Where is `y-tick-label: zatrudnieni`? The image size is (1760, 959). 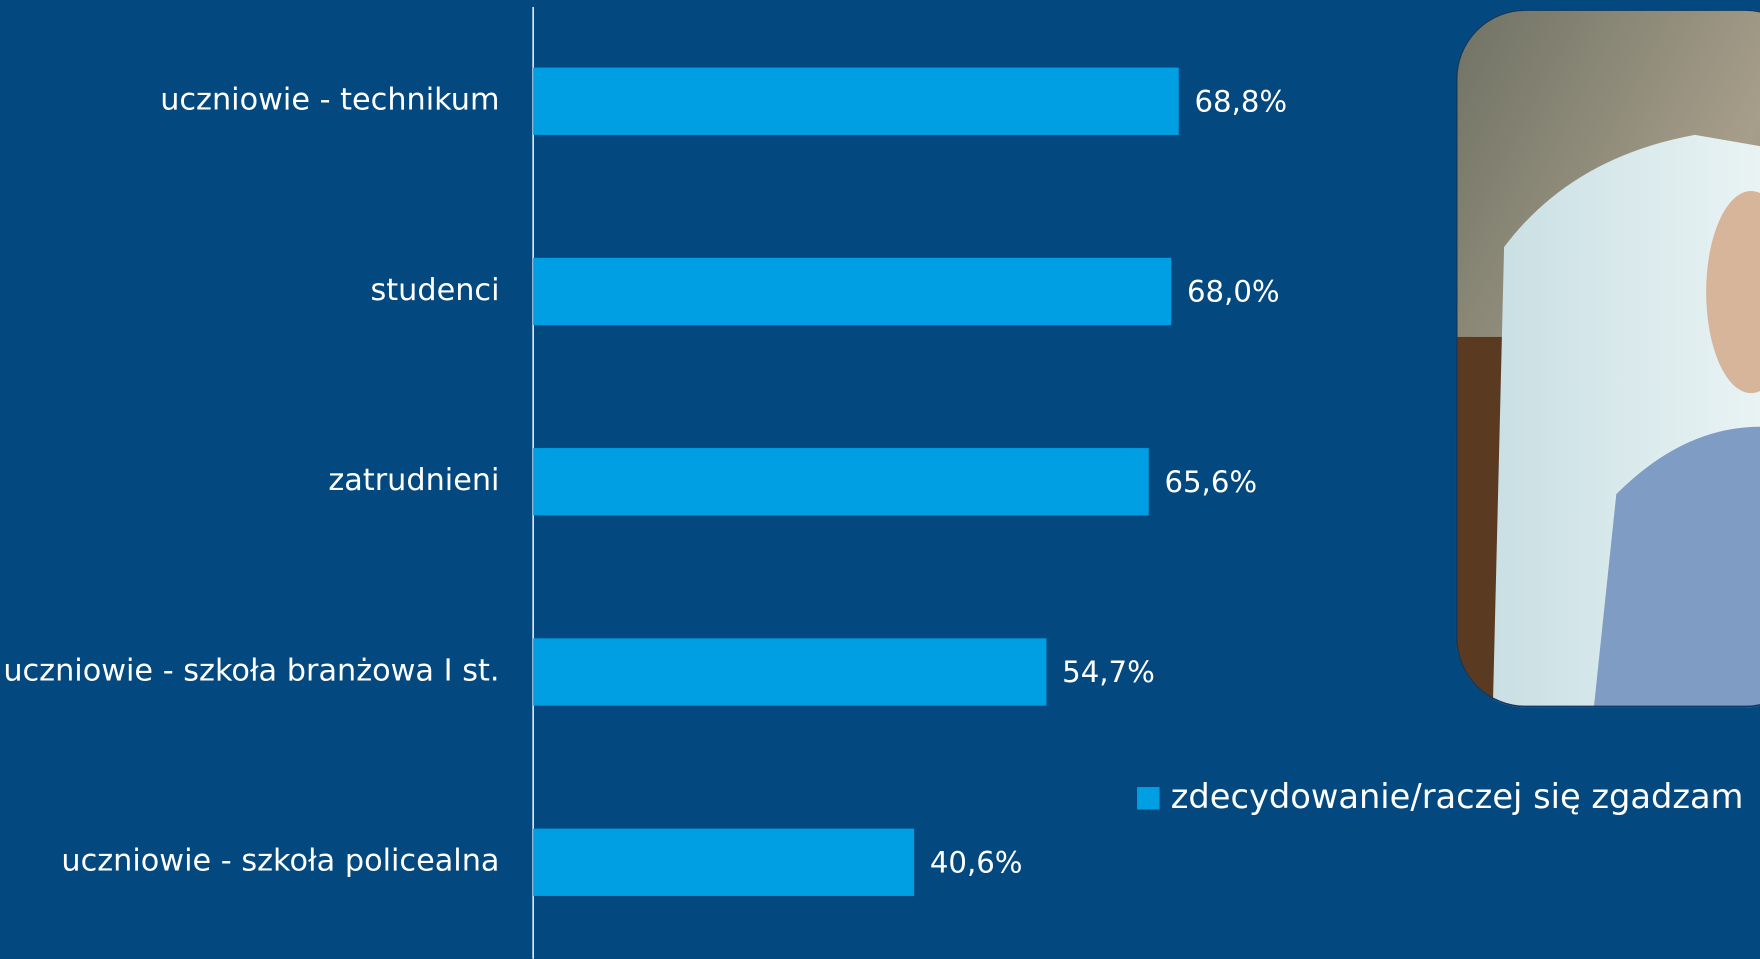
y-tick-label: zatrudnieni is located at coordinates (413, 480).